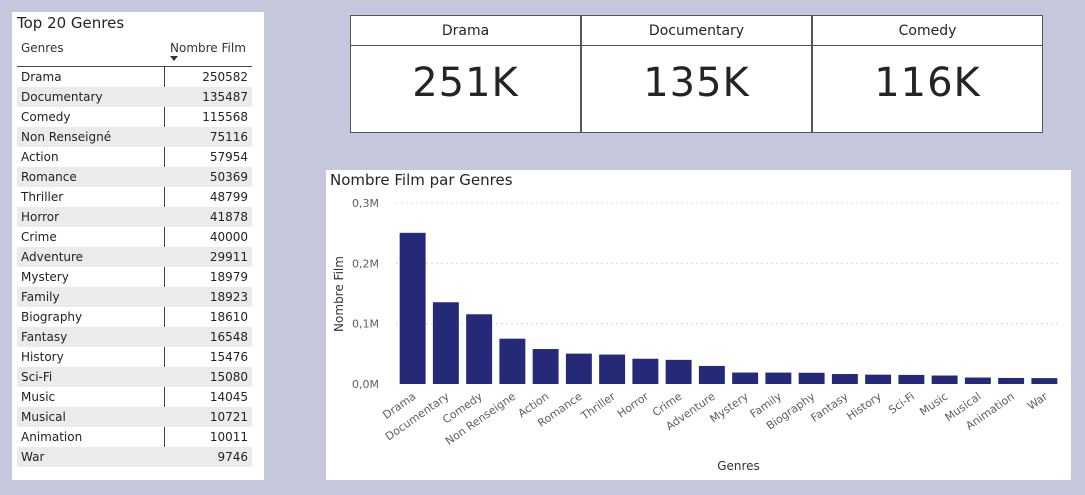 The height and width of the screenshot is (495, 1085). What do you see at coordinates (134, 277) in the screenshot?
I see `table-row: Mystery 18979` at bounding box center [134, 277].